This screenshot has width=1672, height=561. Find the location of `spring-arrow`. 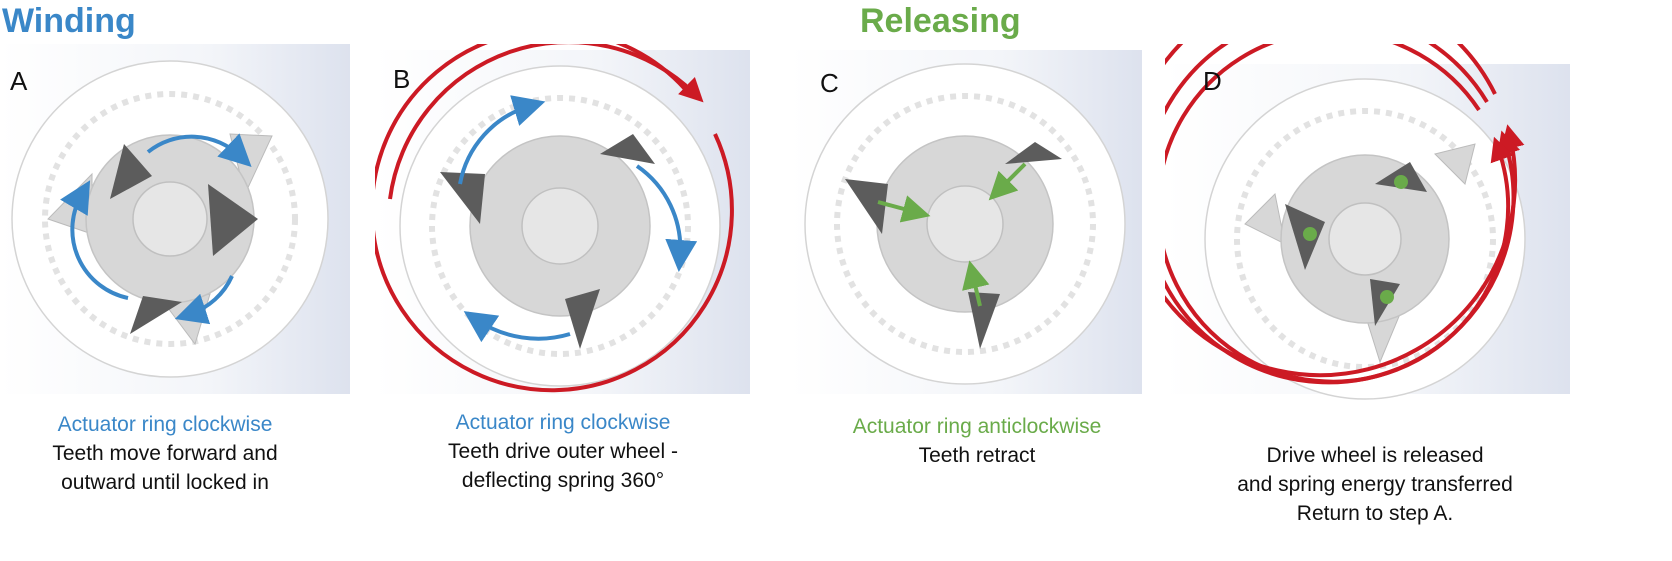

spring-arrow is located at coordinates (546, 122).